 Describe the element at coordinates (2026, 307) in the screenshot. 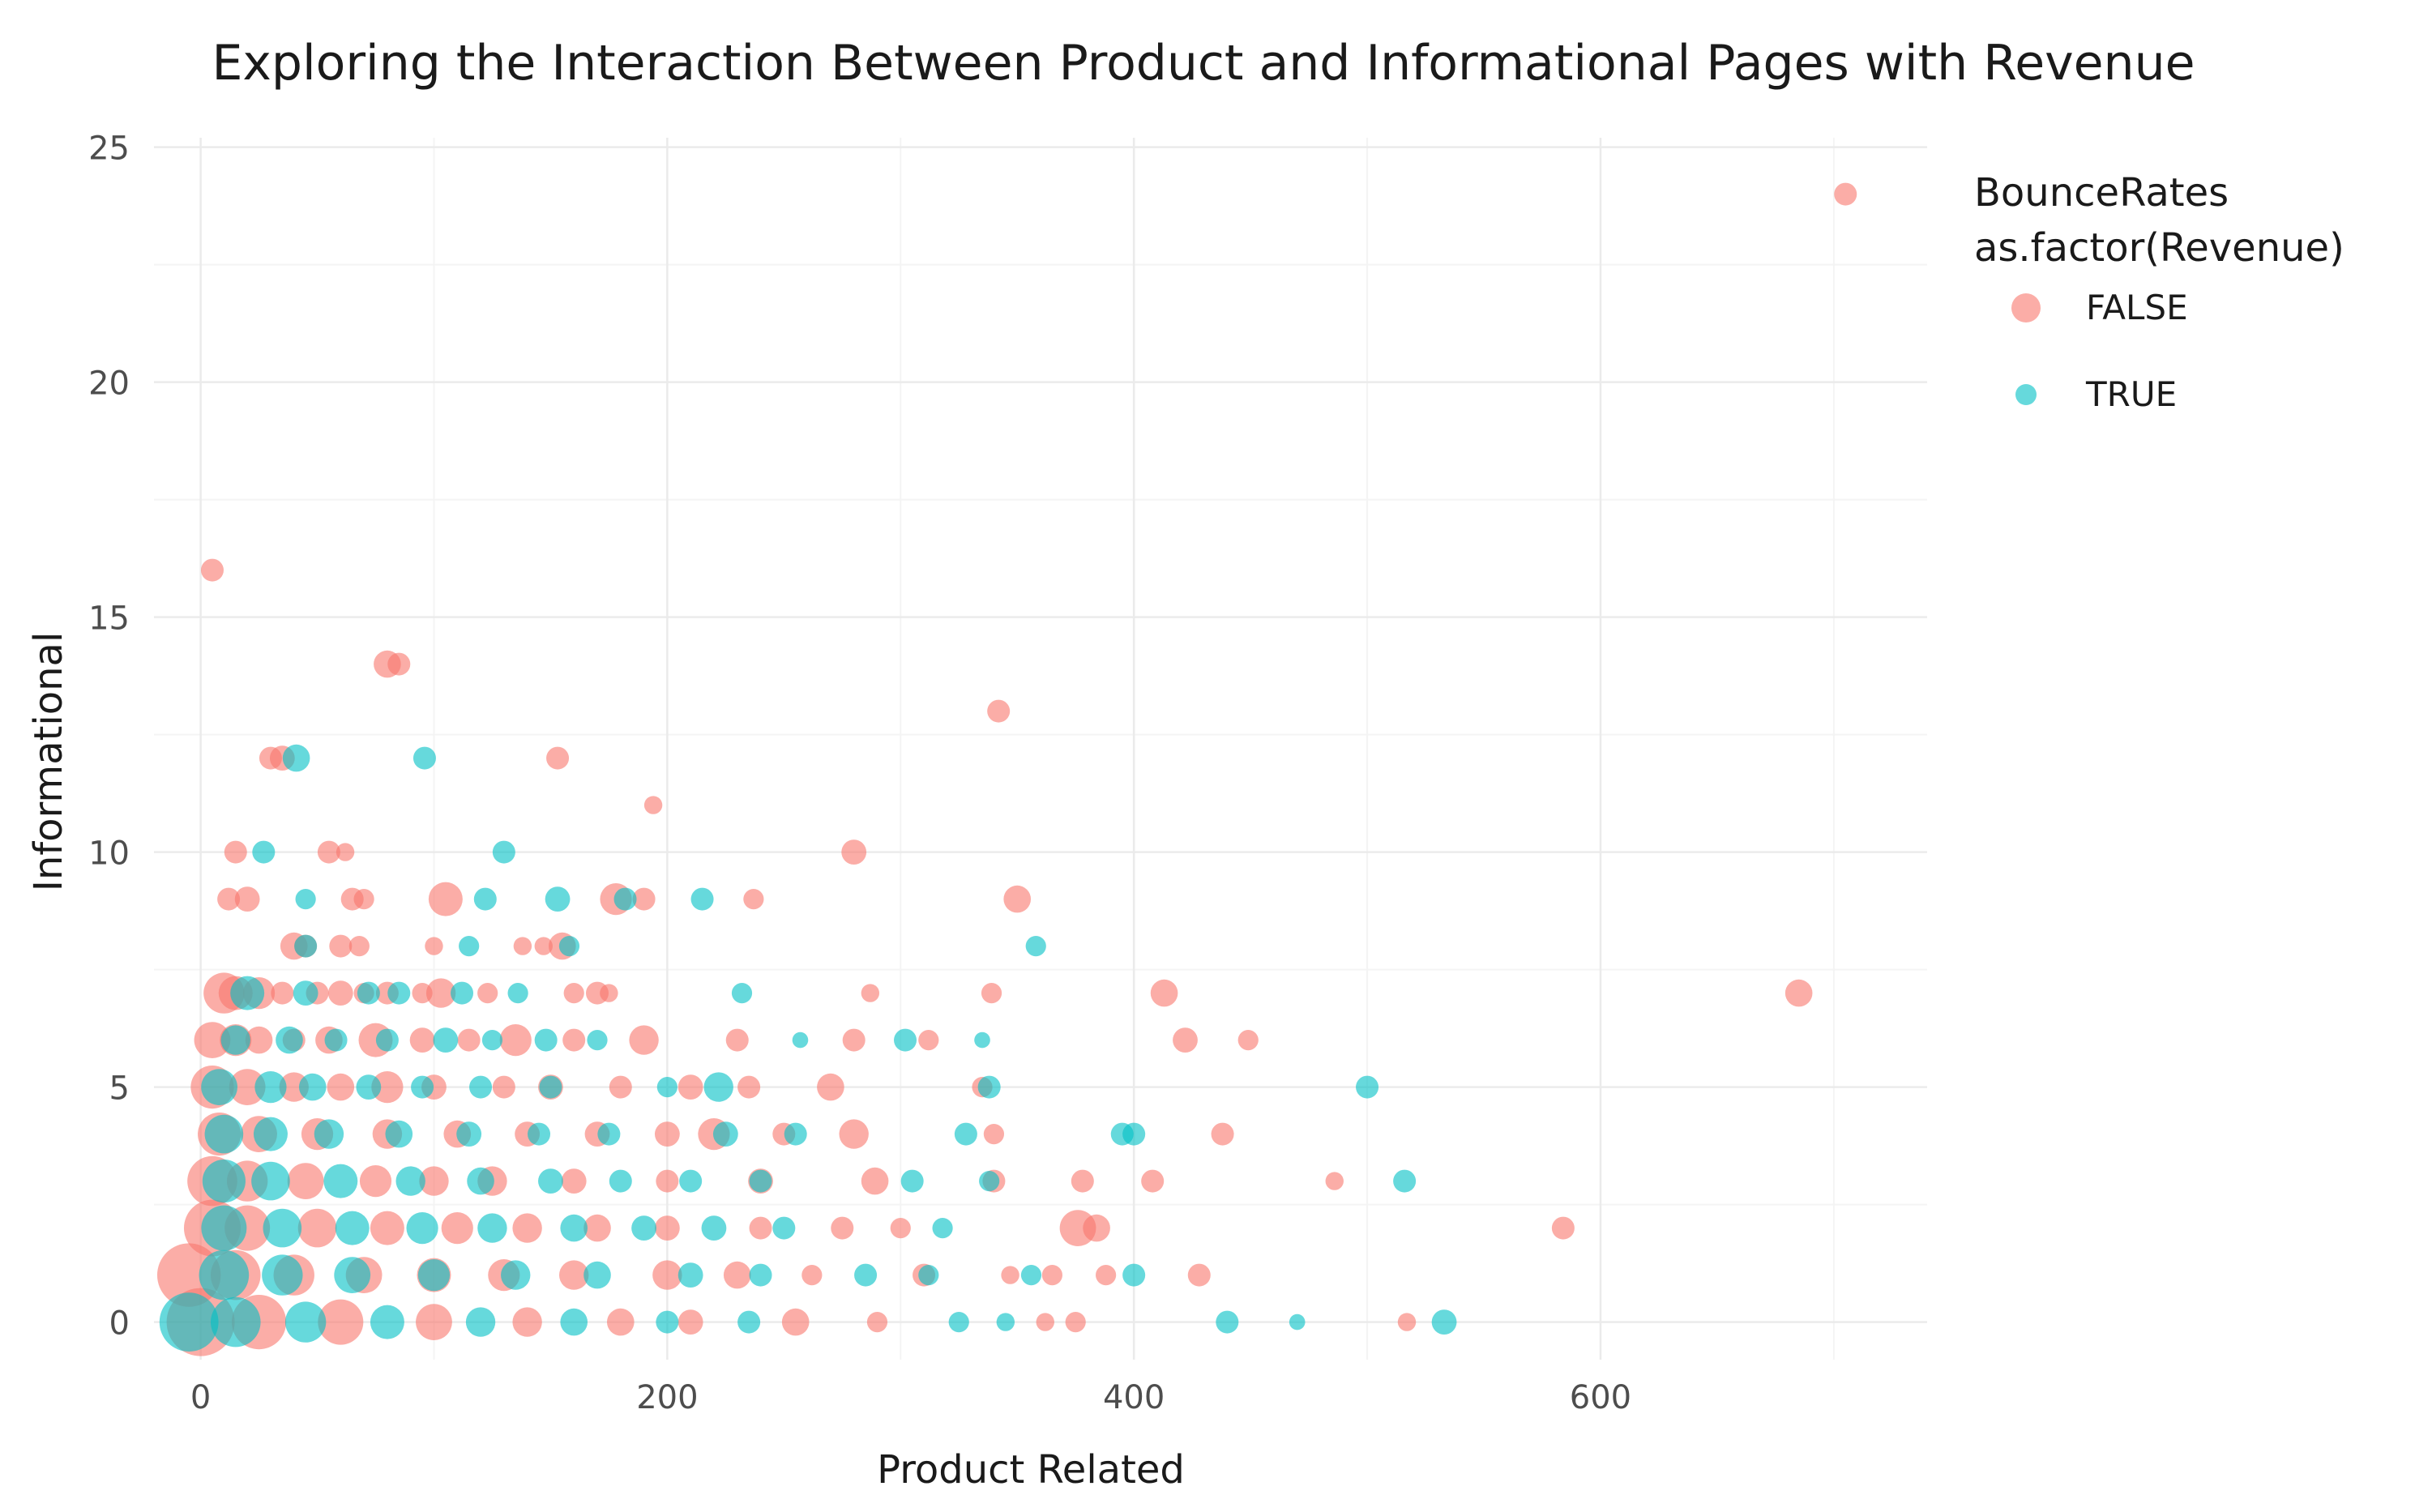

I see `legend-marker-false` at that location.